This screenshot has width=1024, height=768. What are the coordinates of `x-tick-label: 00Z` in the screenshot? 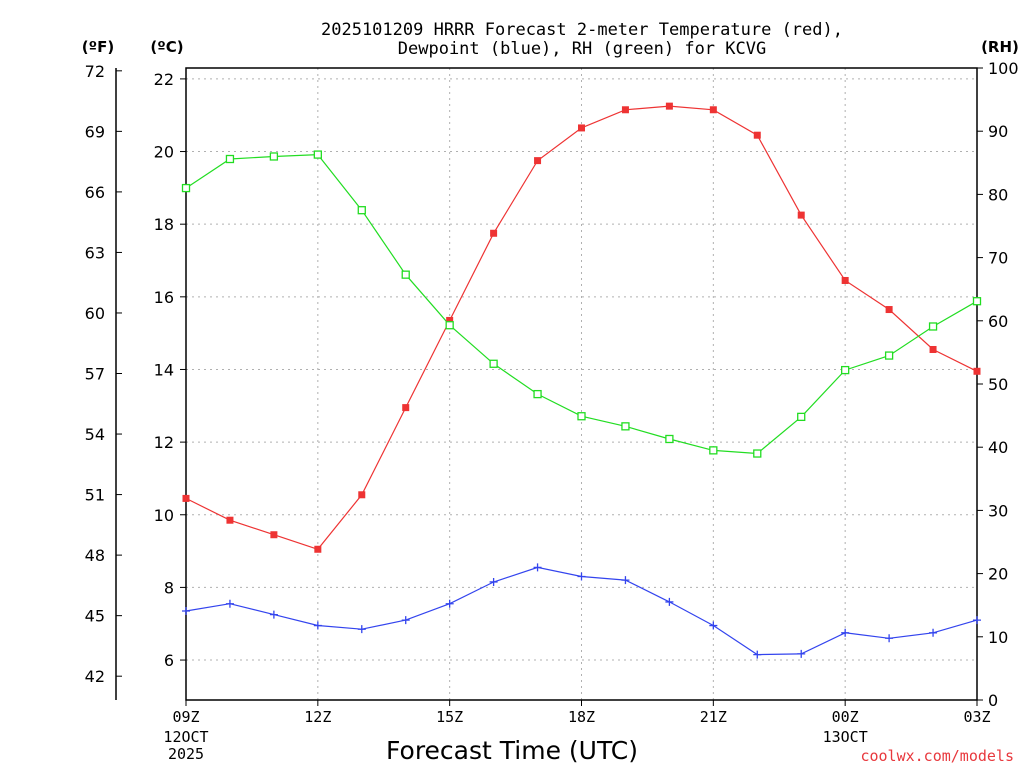 It's located at (845, 717).